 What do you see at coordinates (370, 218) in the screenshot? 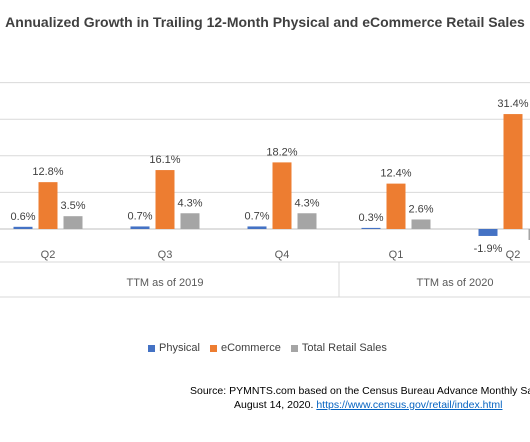
I see `data-label-physical: 0.3%` at bounding box center [370, 218].